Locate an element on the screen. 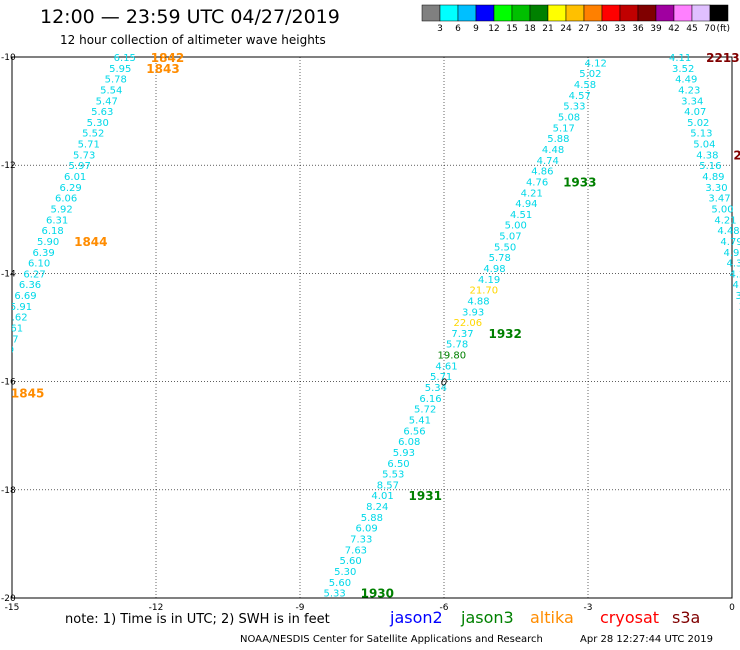 The image size is (740, 650). pass-time-label: 1843 is located at coordinates (162, 69).